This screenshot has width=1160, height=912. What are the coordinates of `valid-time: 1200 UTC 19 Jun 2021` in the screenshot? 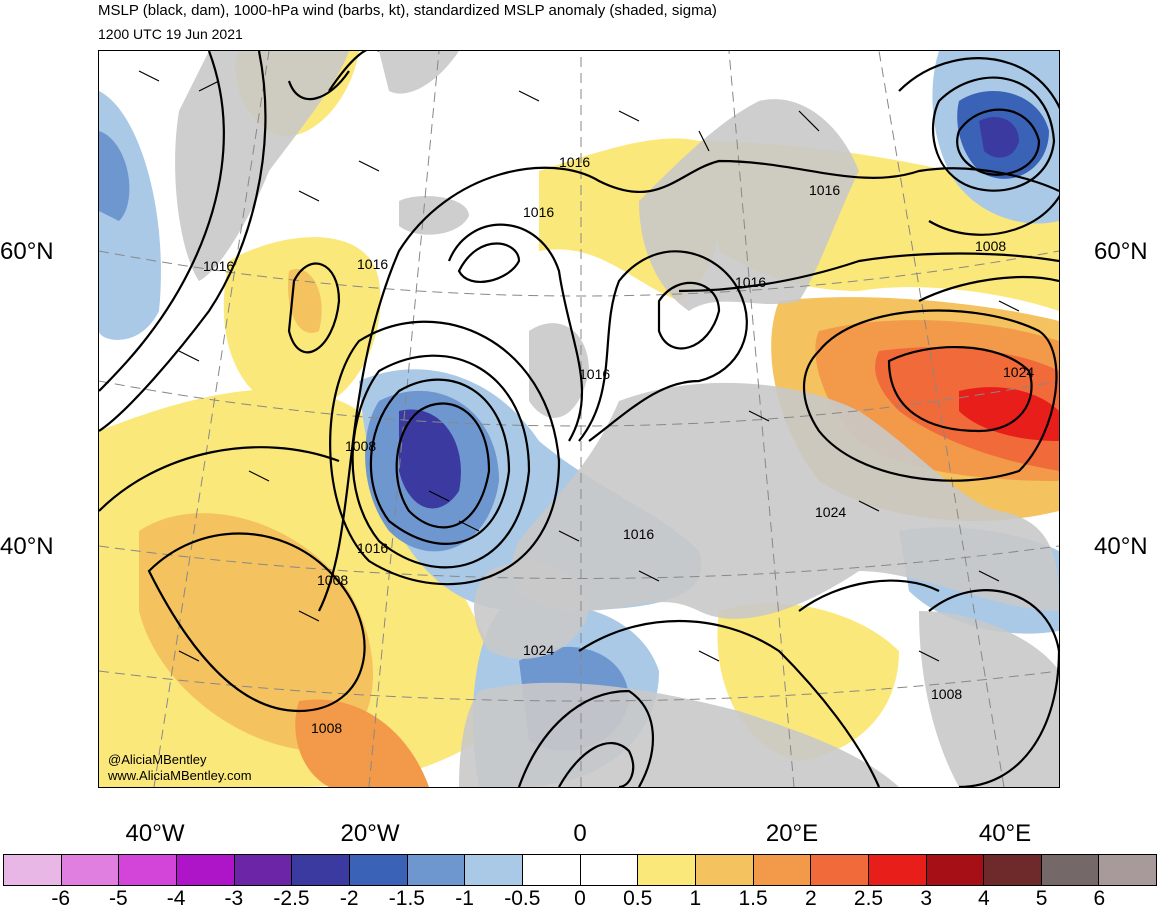 It's located at (170, 34).